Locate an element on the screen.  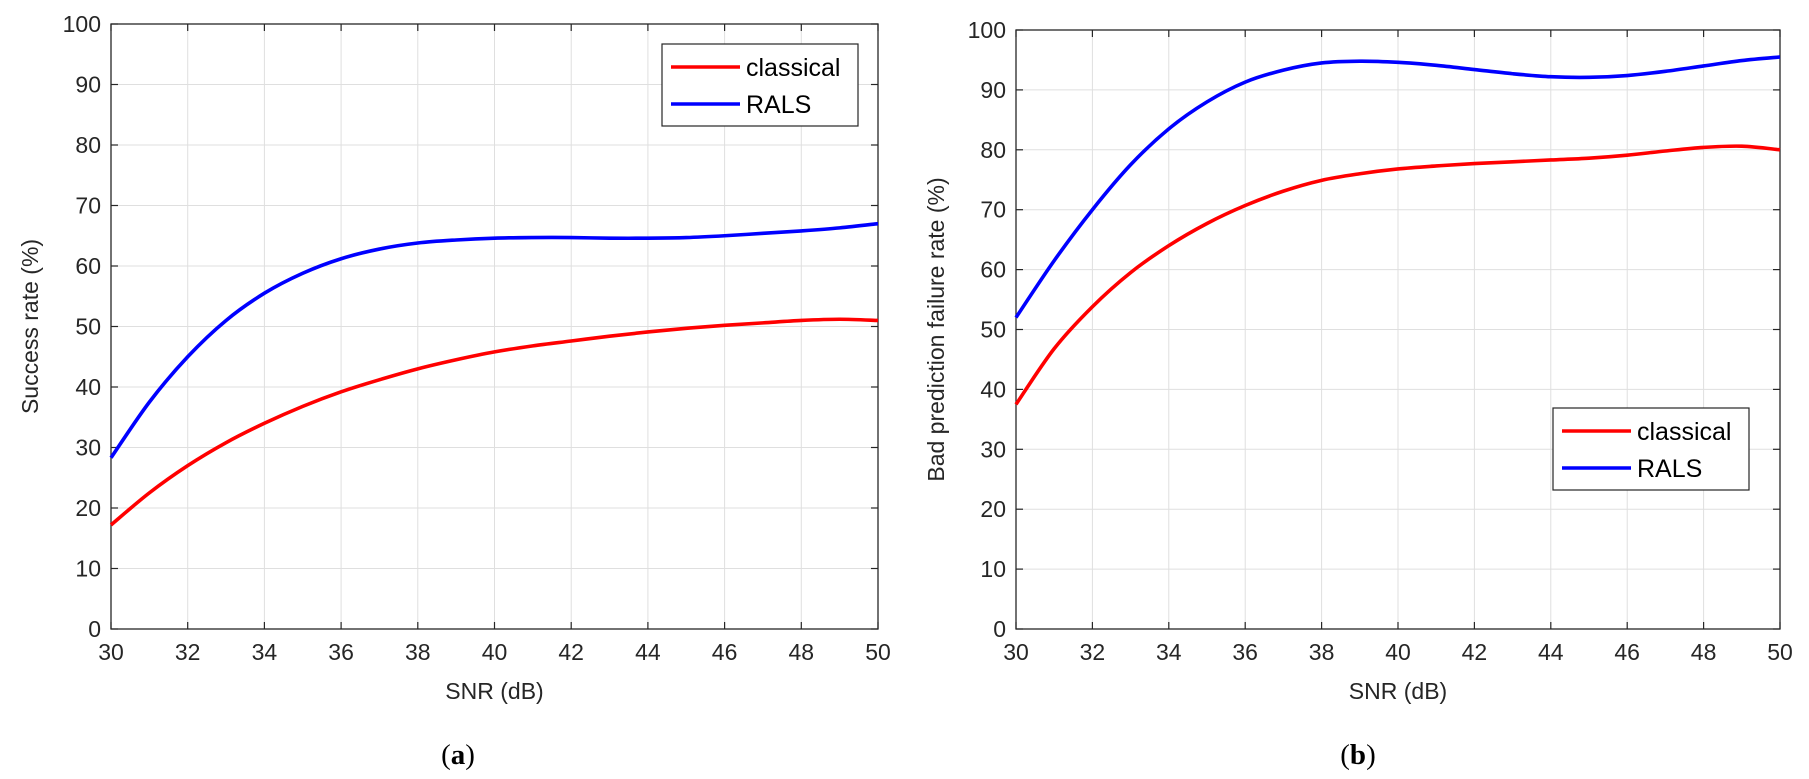
panel-caption: (b) is located at coordinates (1357, 755).